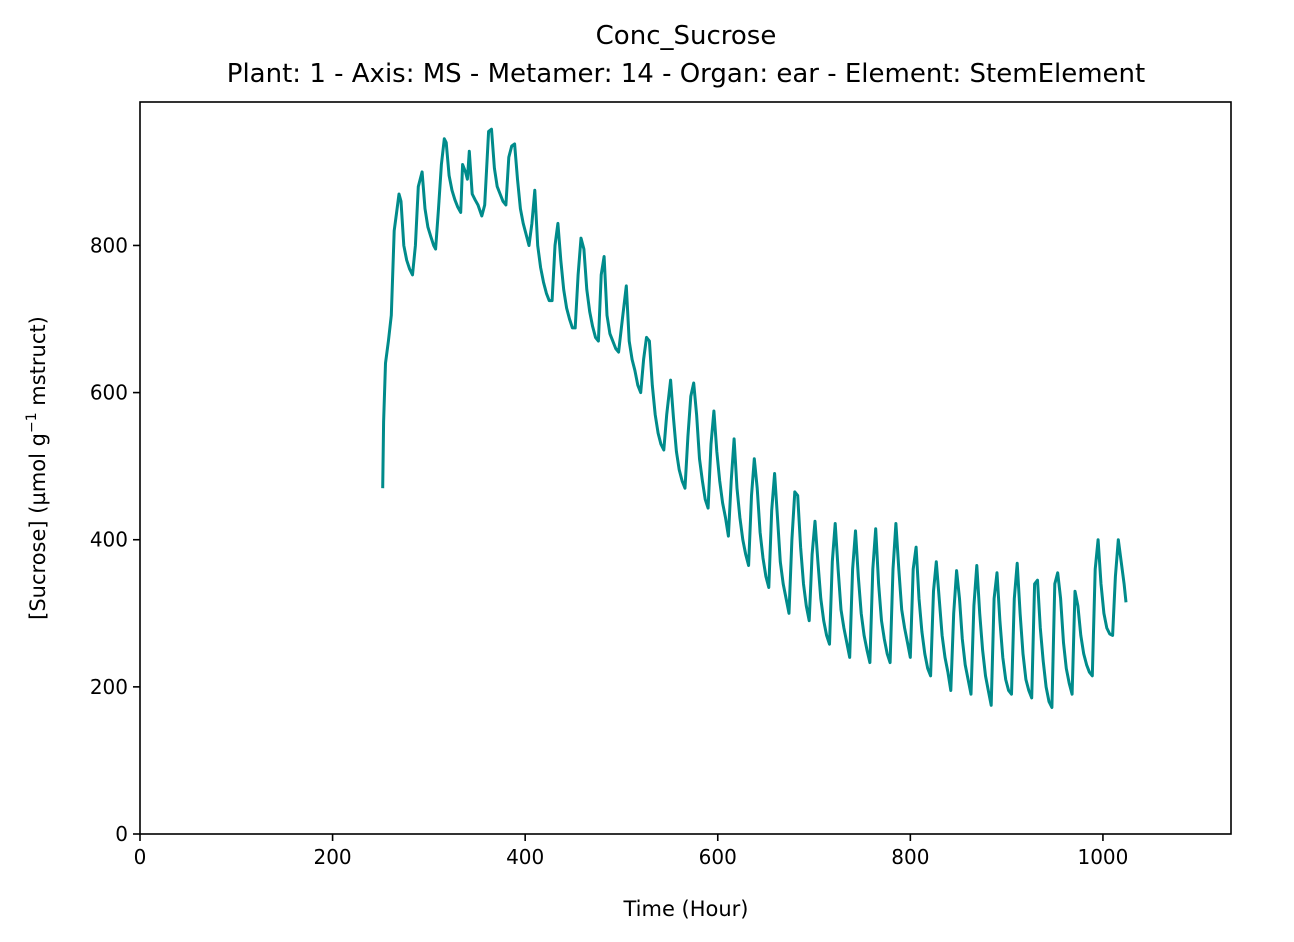 Image resolution: width=1294 pixels, height=942 pixels. I want to click on y-axis-label: [Sucrose] (µmol g−1 mstruct), so click(37, 468).